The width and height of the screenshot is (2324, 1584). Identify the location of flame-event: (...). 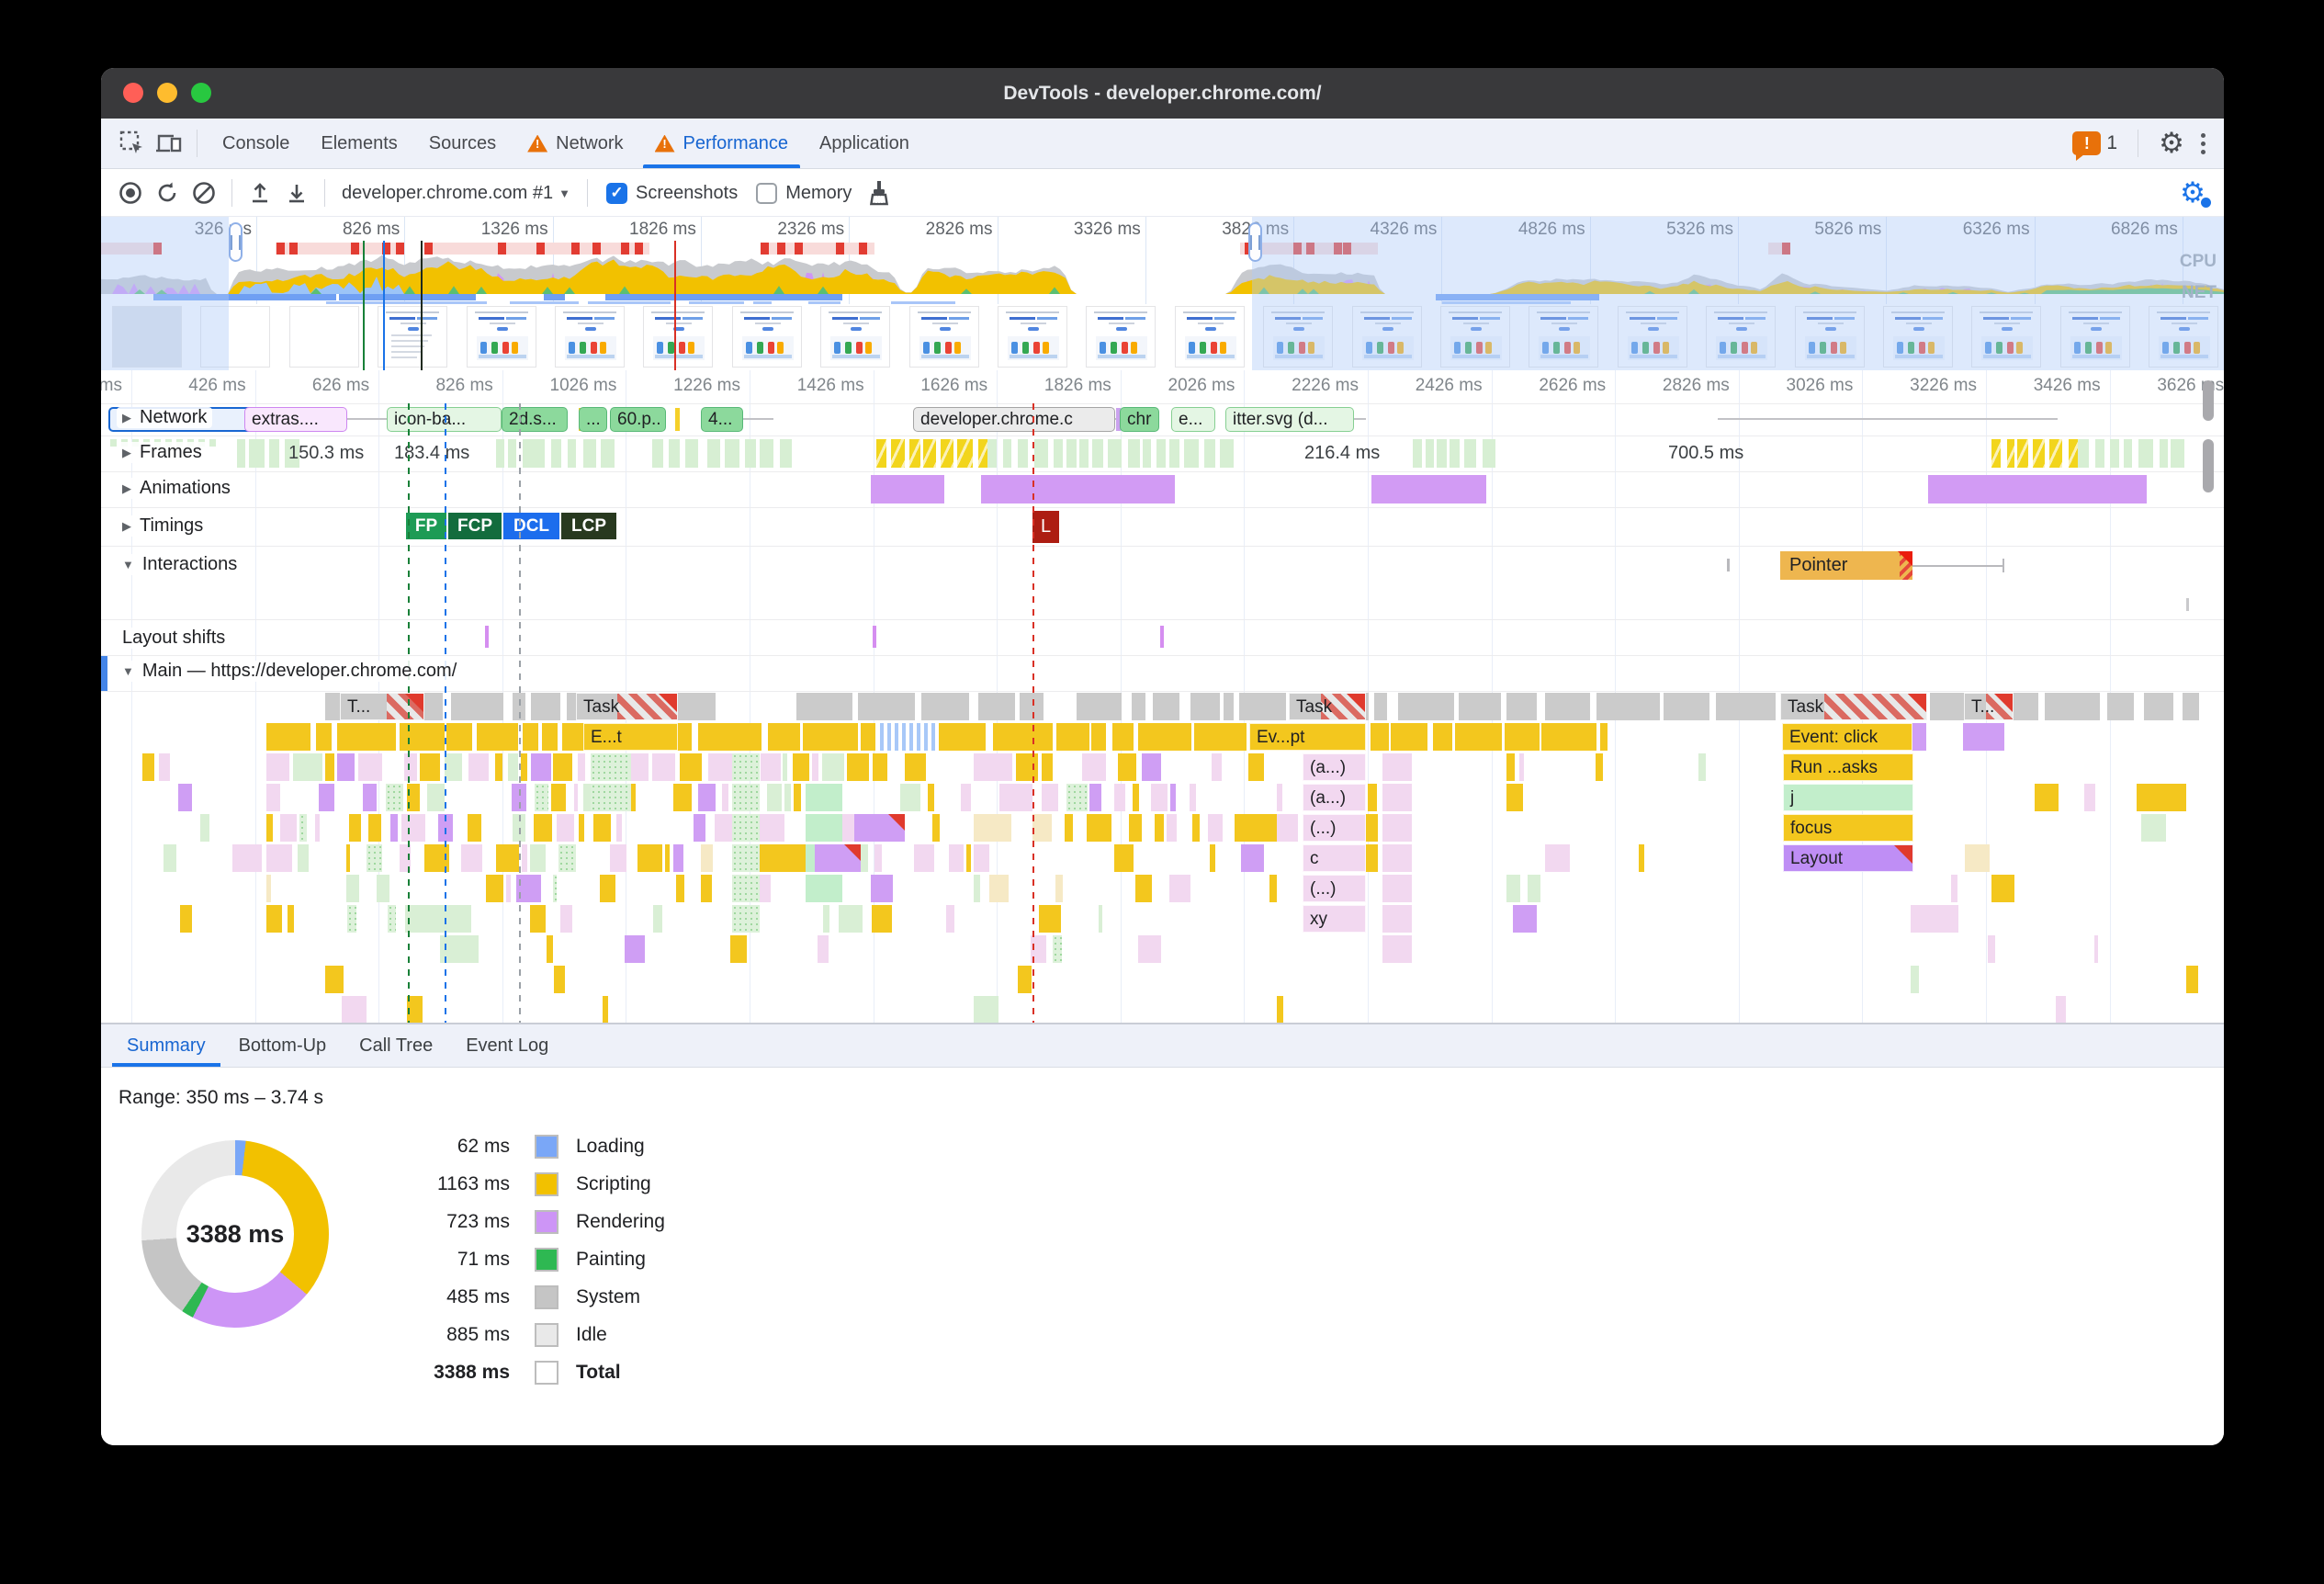
(1334, 828).